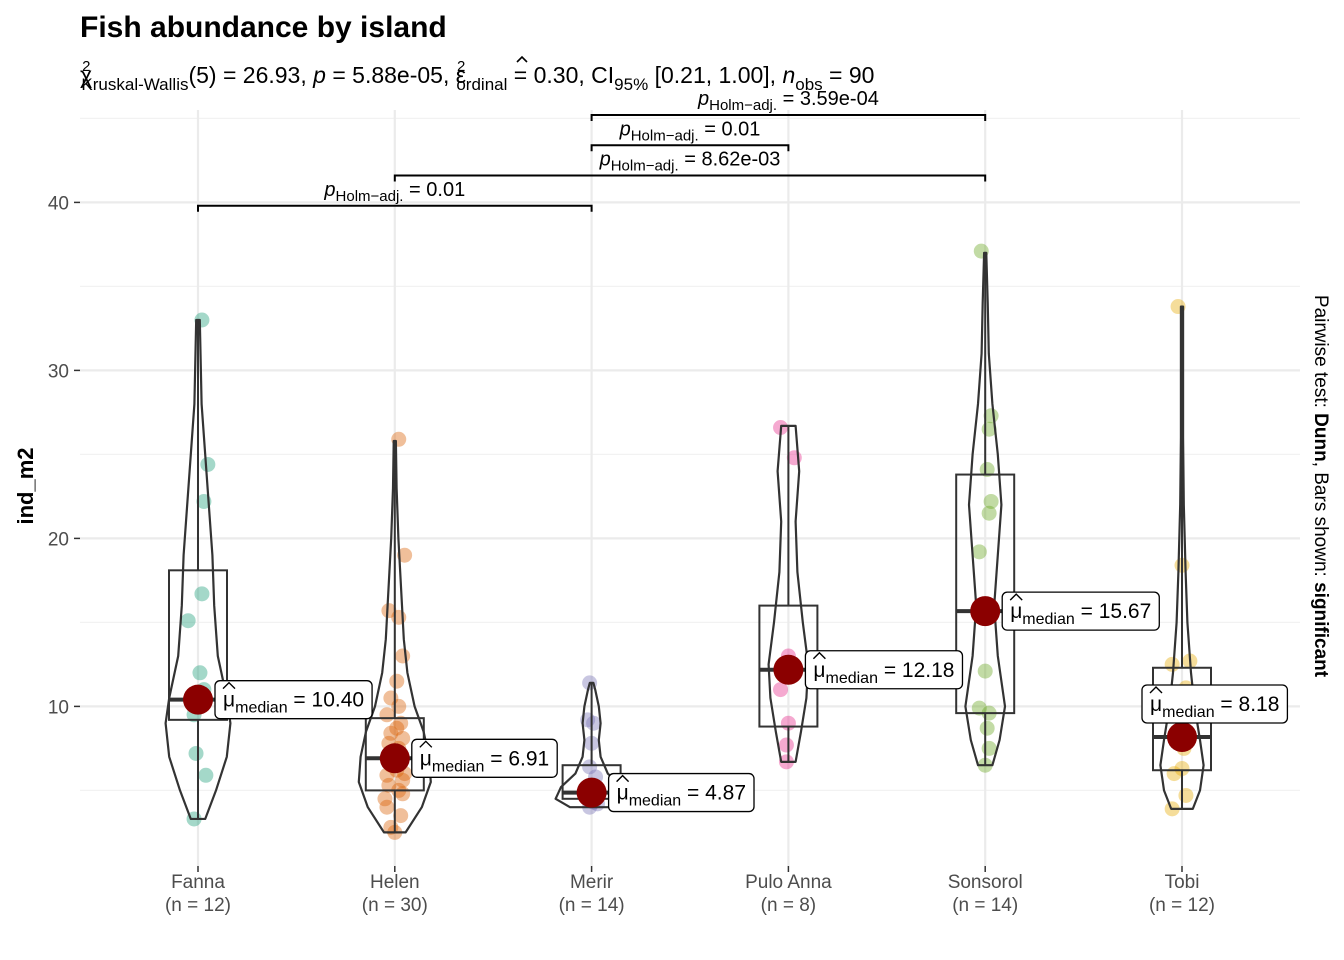 This screenshot has height=960, width=1344. I want to click on bracket-label: pHolm−adj. = 3.59e-04, so click(788, 101).